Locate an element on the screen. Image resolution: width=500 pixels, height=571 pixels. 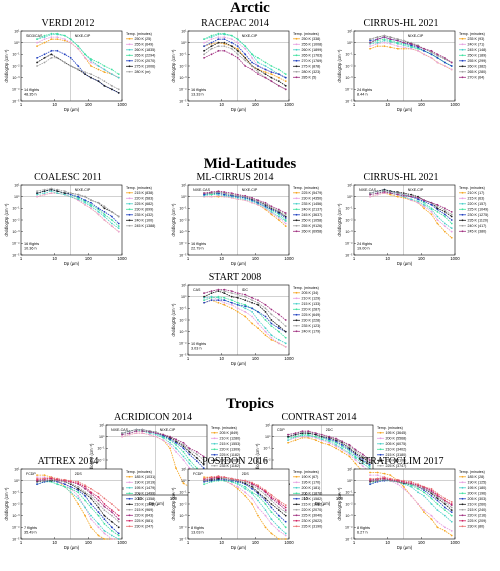
y-tick-label: 10⁻⁵ is located at coordinates (16, 539).